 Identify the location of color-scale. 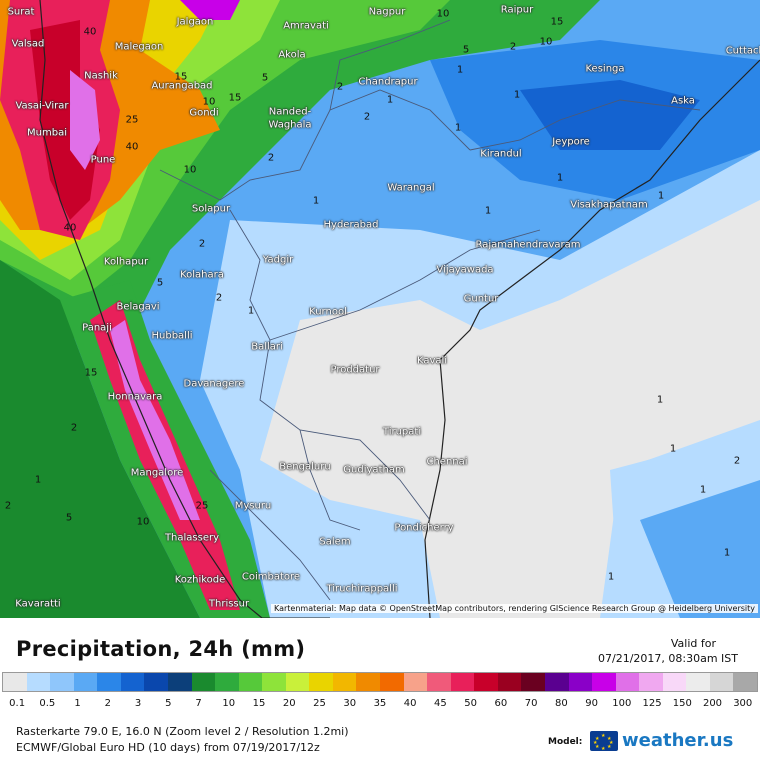
(380, 682).